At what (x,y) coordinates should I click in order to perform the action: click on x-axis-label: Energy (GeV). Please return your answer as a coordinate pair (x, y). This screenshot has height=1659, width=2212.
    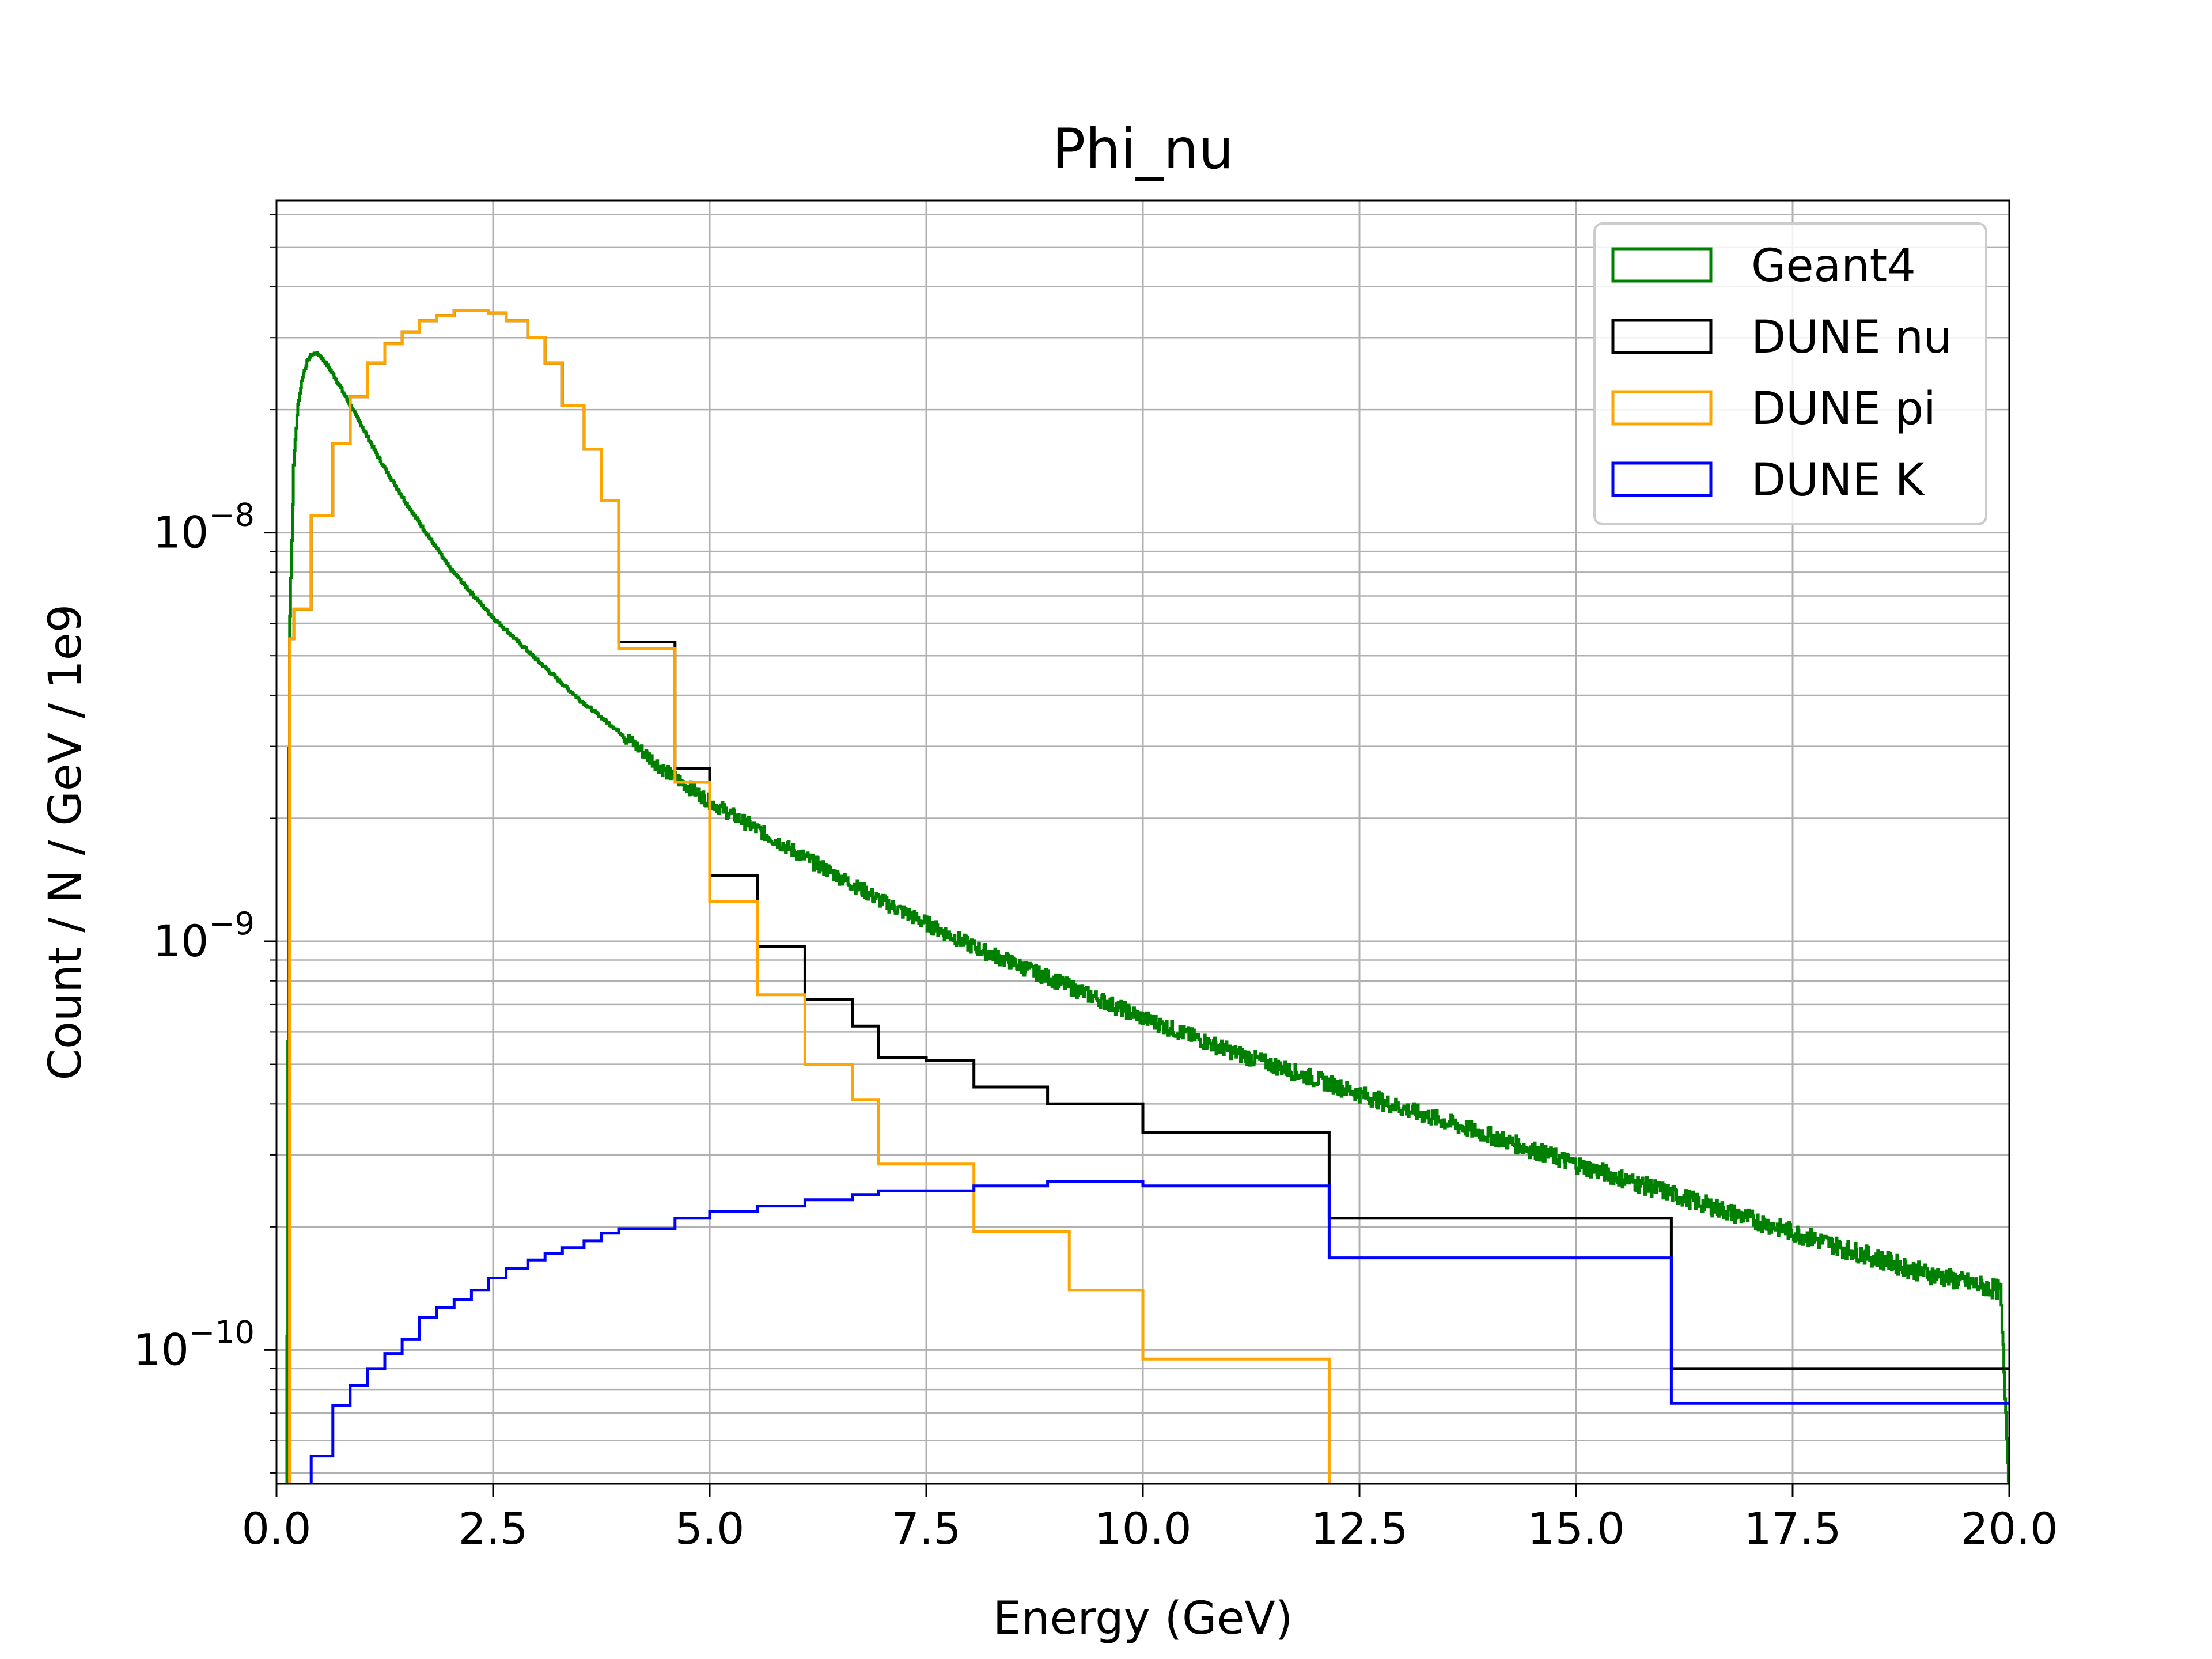
    Looking at the image, I should click on (1143, 1619).